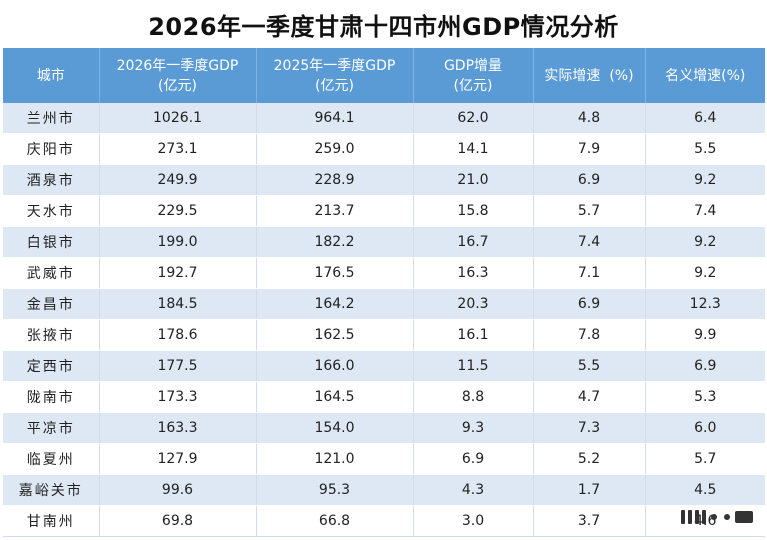 The image size is (767, 540). Describe the element at coordinates (473, 459) in the screenshot. I see `cell-increase: 6.9` at that location.